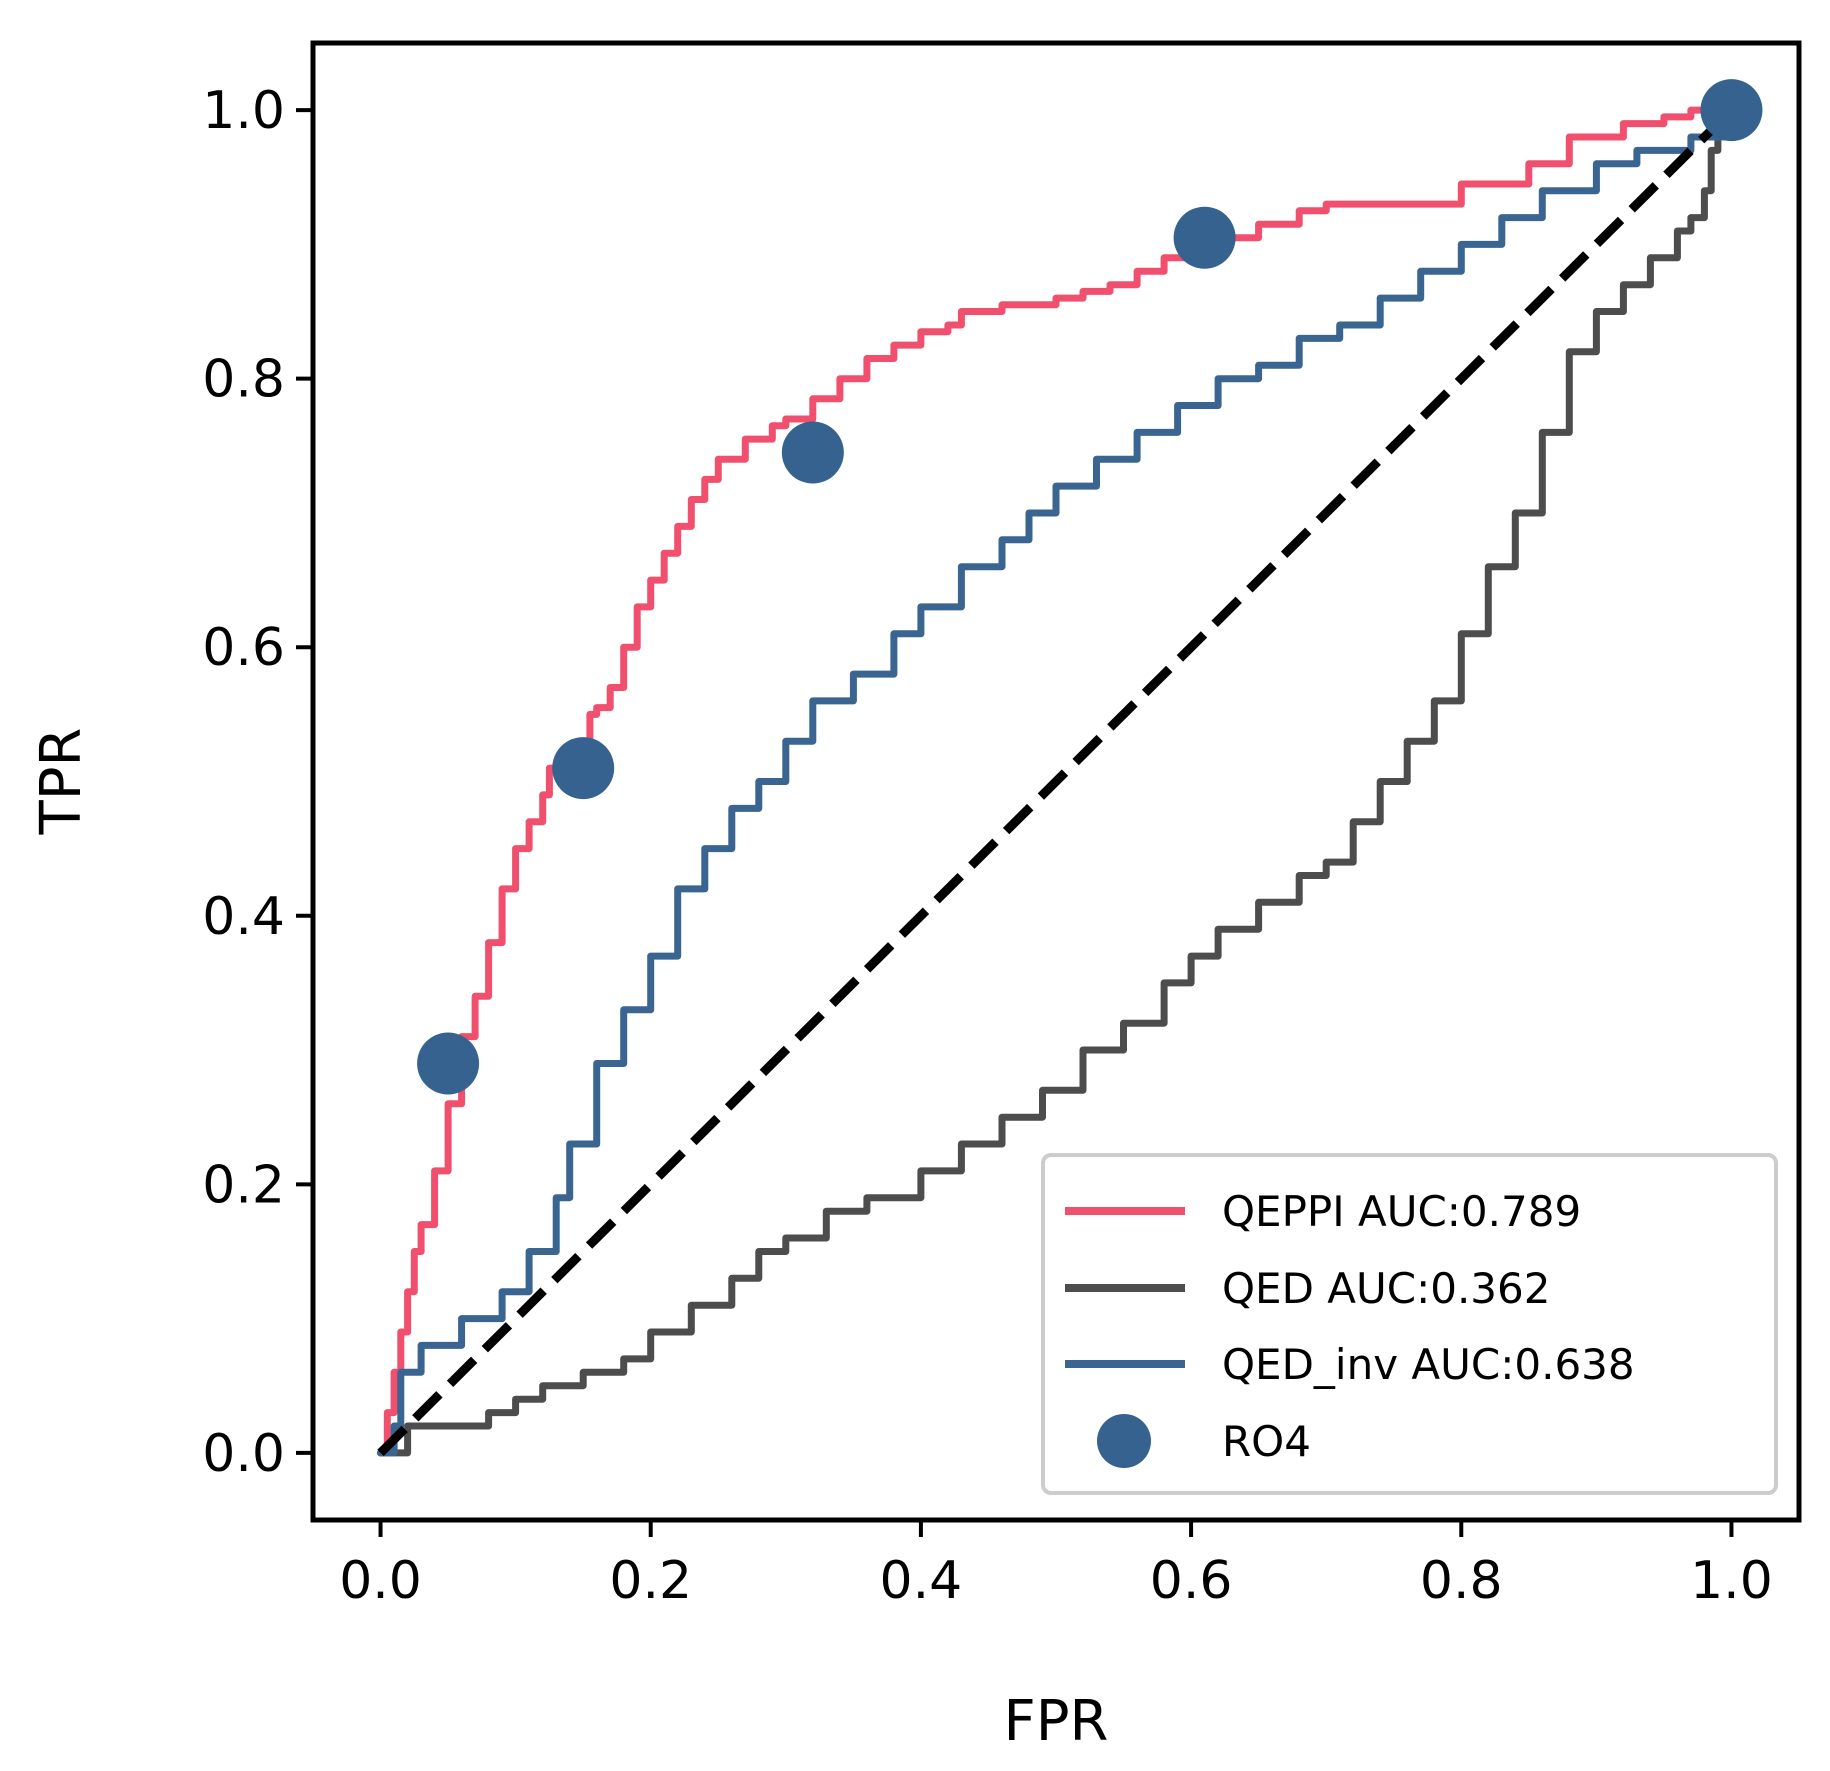  Describe the element at coordinates (1401, 1211) in the screenshot. I see `legend-label: QEPPI AUC:0.789` at that location.